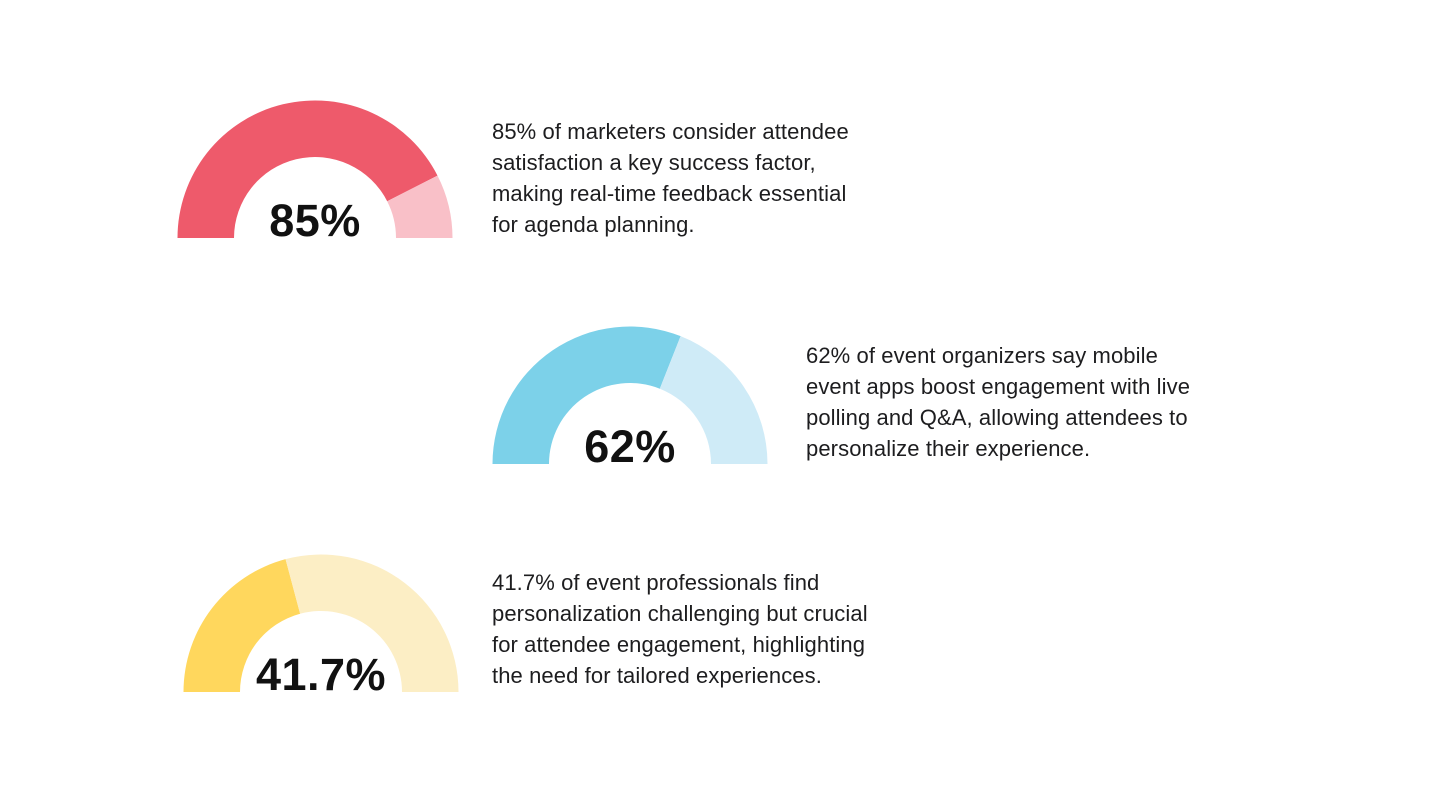 The height and width of the screenshot is (800, 1440). What do you see at coordinates (630, 446) in the screenshot?
I see `gauge-percent-label: 62%` at bounding box center [630, 446].